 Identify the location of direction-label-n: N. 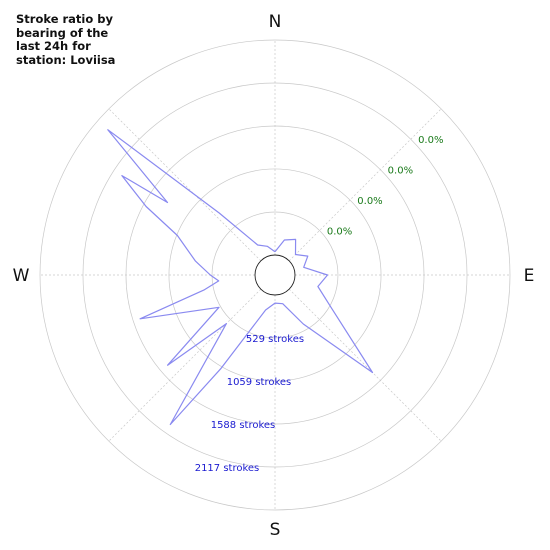
(275, 22).